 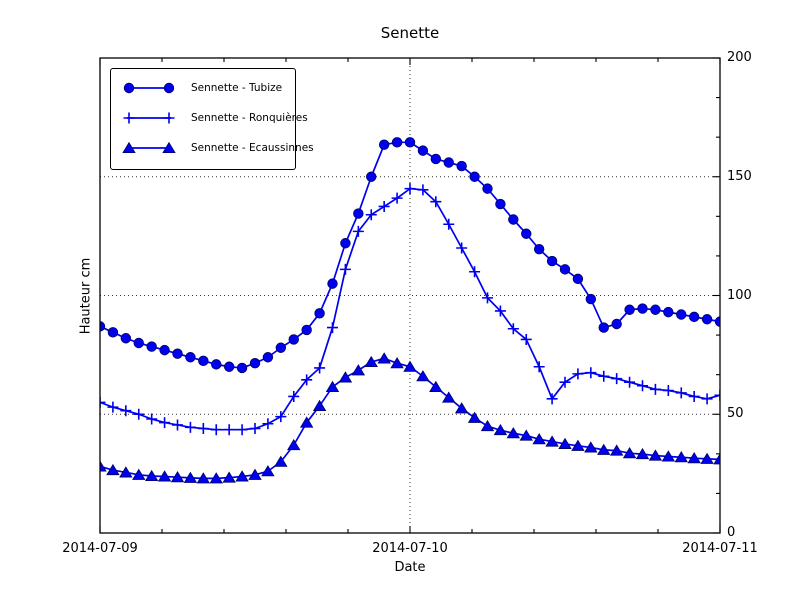 I want to click on x-tick-label-2014-07-11: 2014-07-11, so click(x=720, y=548).